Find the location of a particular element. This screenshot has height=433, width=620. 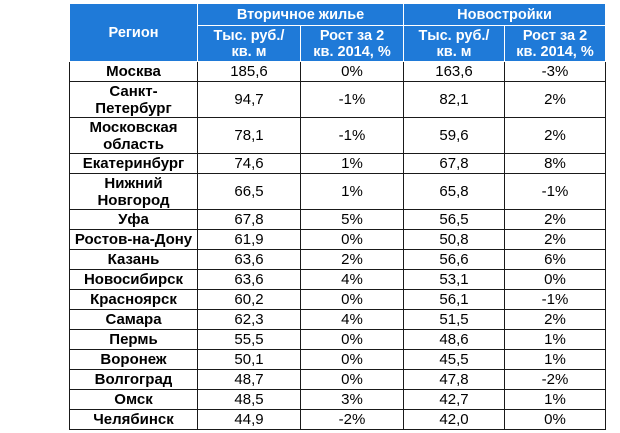

region-cell: Ростов-на-Дону is located at coordinates (133, 239).